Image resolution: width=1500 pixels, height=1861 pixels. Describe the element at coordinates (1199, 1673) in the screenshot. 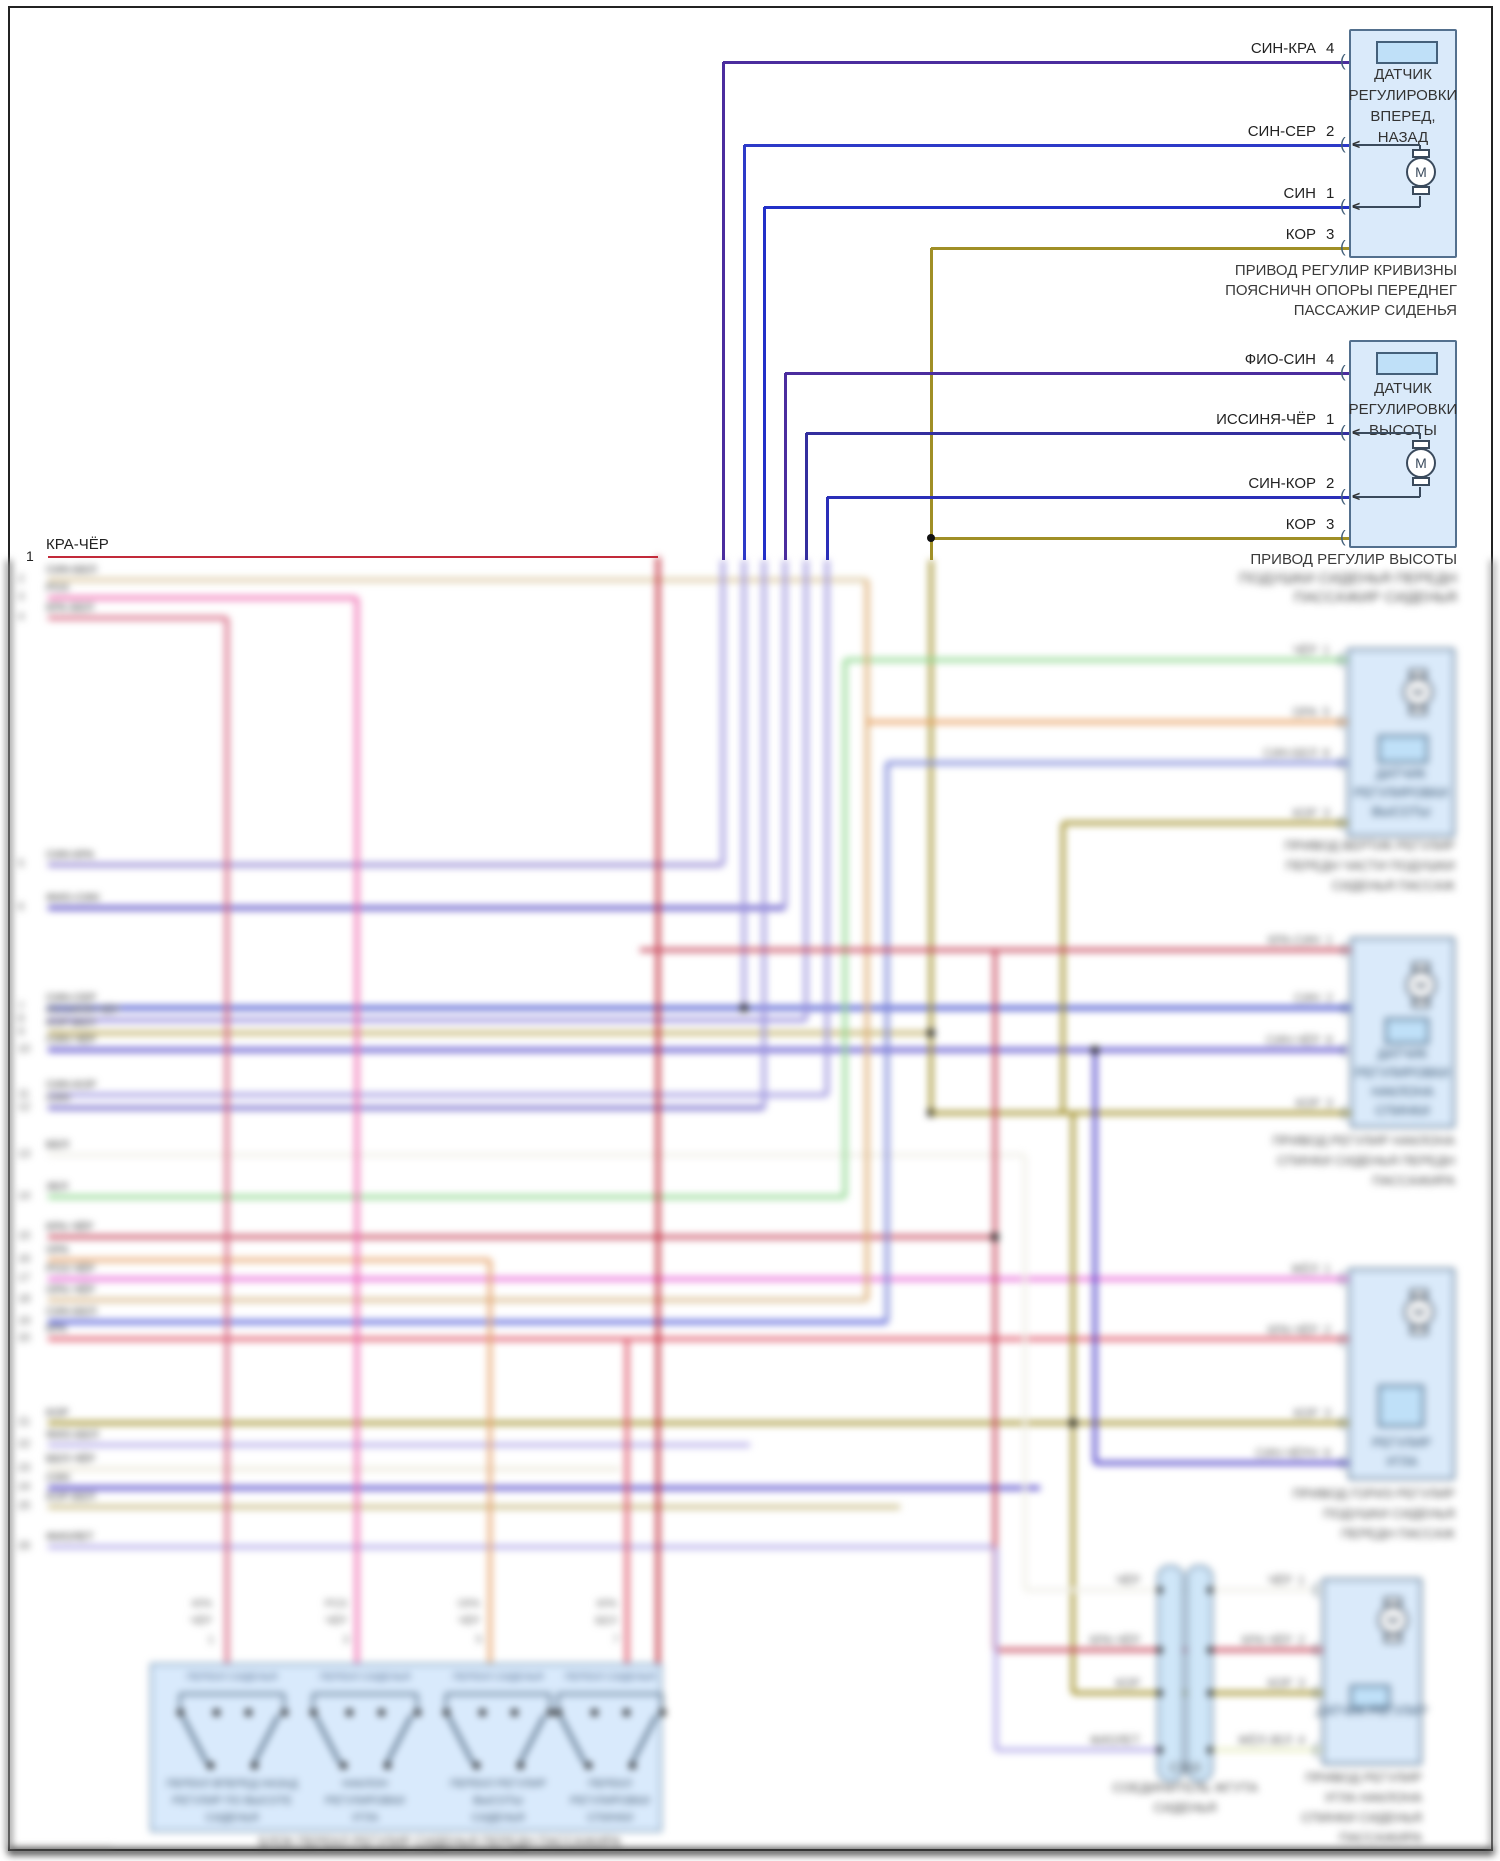

I see `inline-connector-half` at that location.